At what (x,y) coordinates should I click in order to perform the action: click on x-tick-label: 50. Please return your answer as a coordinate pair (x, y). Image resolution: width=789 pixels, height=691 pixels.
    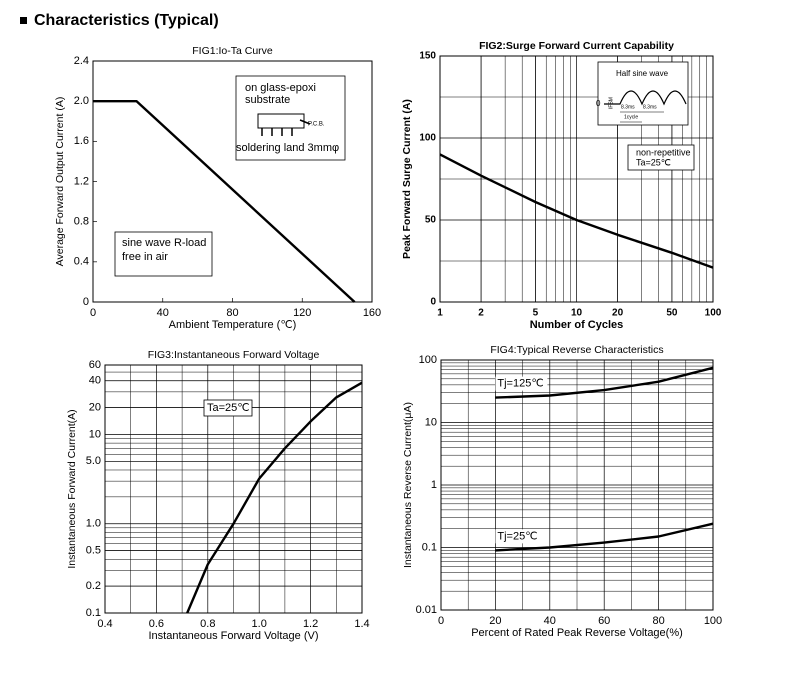
    Looking at the image, I should click on (672, 313).